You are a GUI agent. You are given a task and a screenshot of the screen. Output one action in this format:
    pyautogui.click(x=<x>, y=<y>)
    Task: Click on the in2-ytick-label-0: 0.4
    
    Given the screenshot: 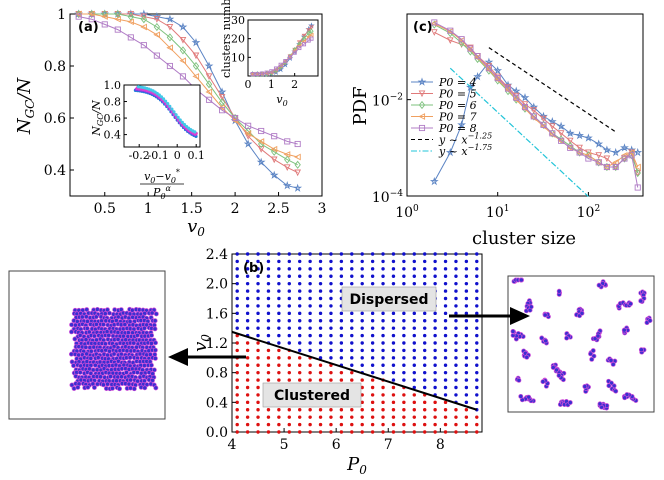 What is the action you would take?
    pyautogui.click(x=113, y=135)
    